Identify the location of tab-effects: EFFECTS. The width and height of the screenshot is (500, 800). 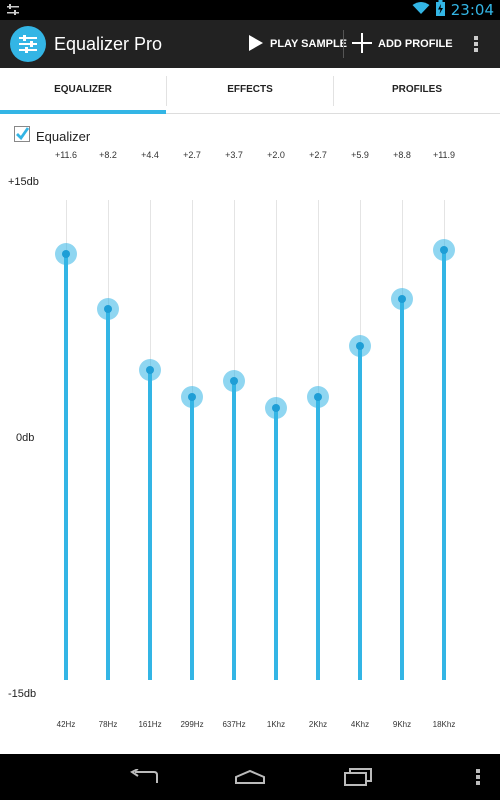
(250, 89).